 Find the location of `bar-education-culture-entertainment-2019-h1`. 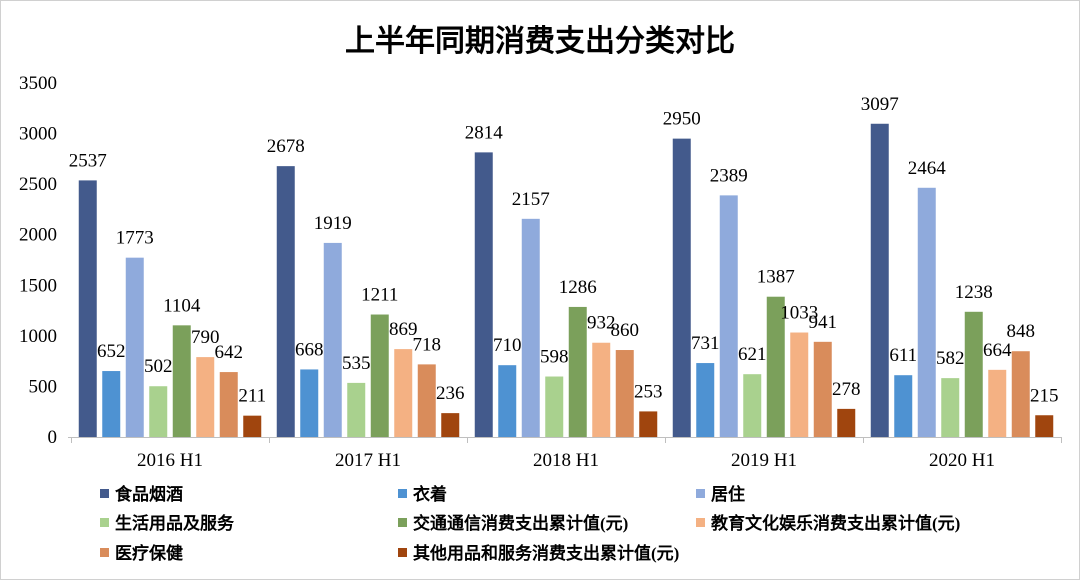

bar-education-culture-entertainment-2019-h1 is located at coordinates (799, 384).